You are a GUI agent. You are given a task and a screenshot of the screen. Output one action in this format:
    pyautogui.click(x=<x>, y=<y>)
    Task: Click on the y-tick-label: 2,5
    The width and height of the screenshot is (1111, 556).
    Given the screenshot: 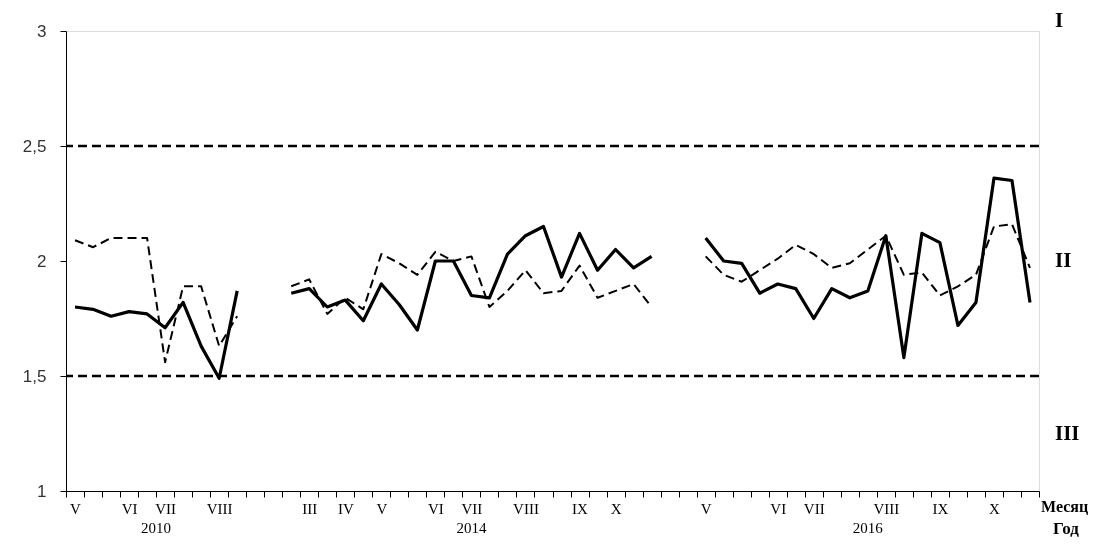 What is the action you would take?
    pyautogui.click(x=34, y=146)
    